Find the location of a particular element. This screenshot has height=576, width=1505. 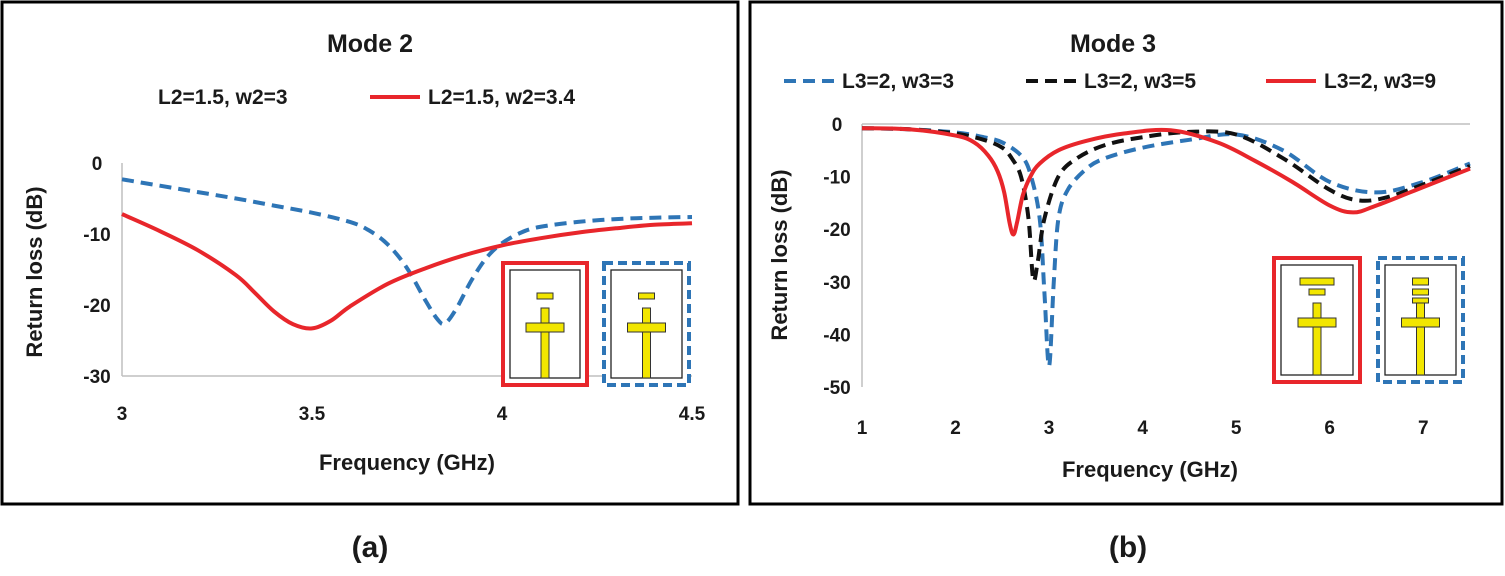

chart-b-xtick-label: 1 is located at coordinates (862, 428).